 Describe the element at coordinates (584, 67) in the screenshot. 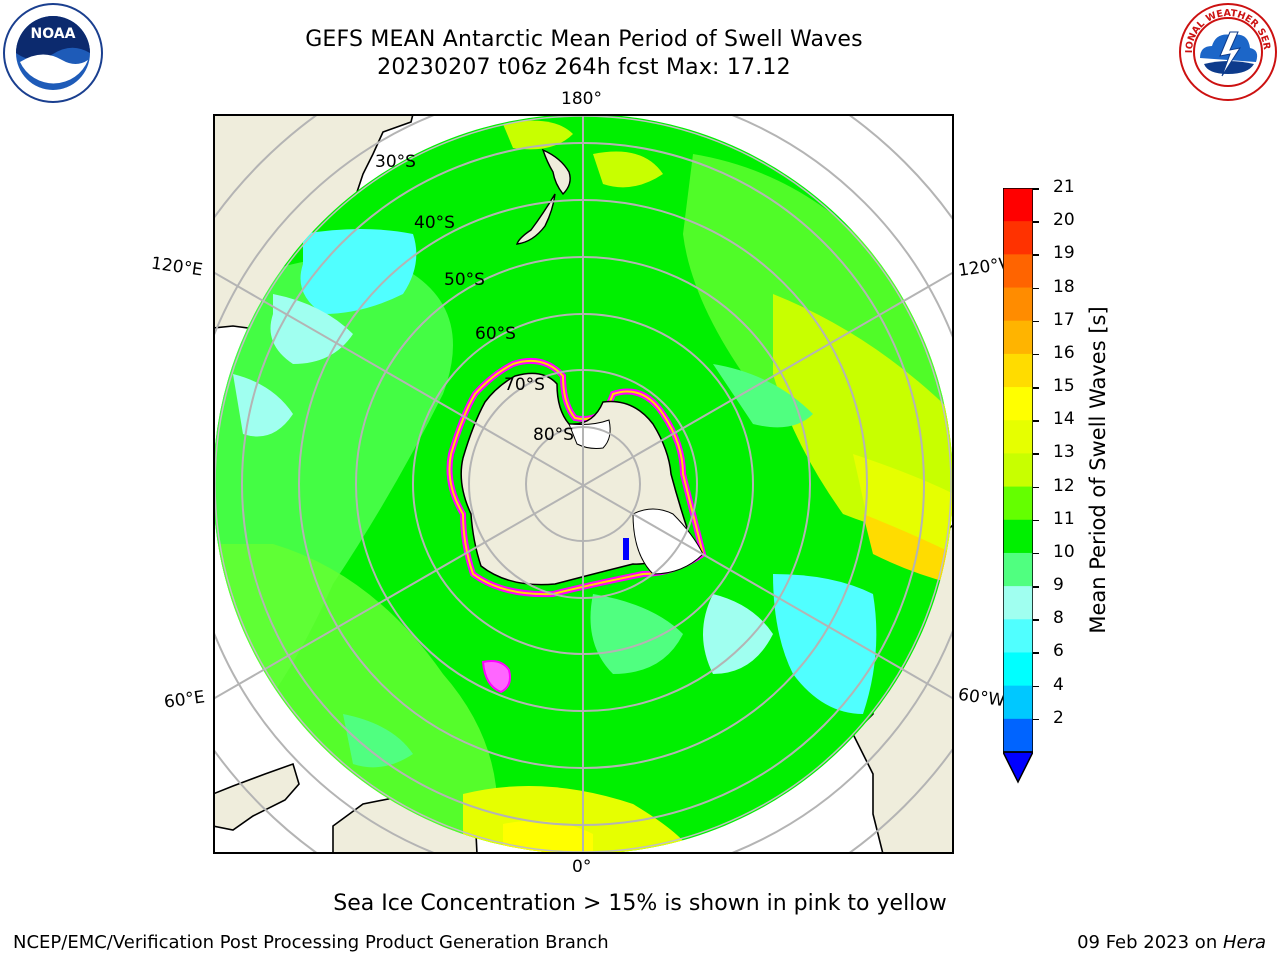

I see `forecast-subtitle: 20230207 t06z 264h fcst Max: 17.12` at that location.